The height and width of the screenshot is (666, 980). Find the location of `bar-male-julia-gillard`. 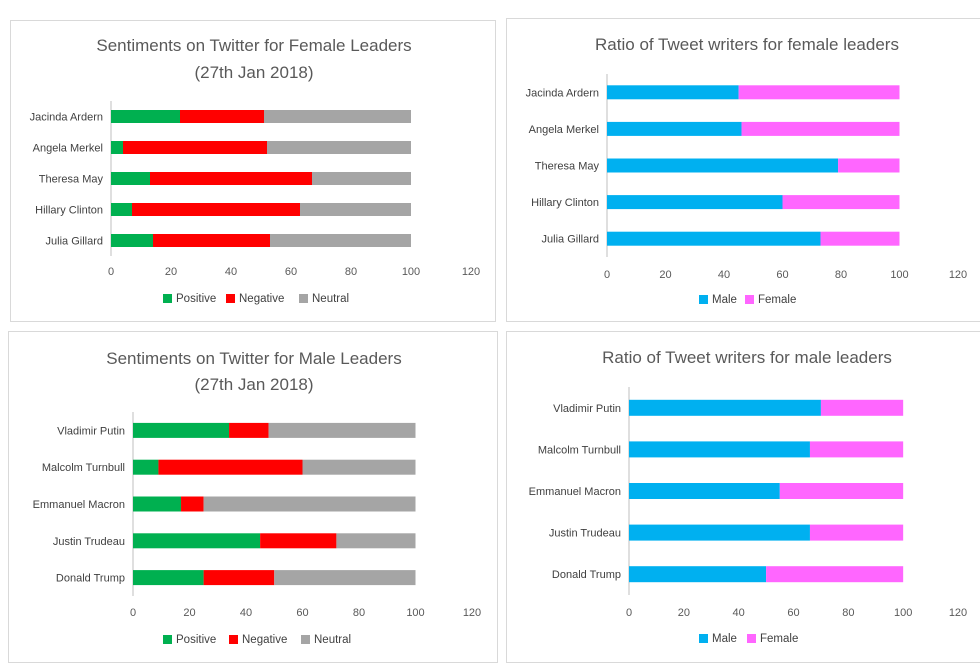

bar-male-julia-gillard is located at coordinates (714, 238).